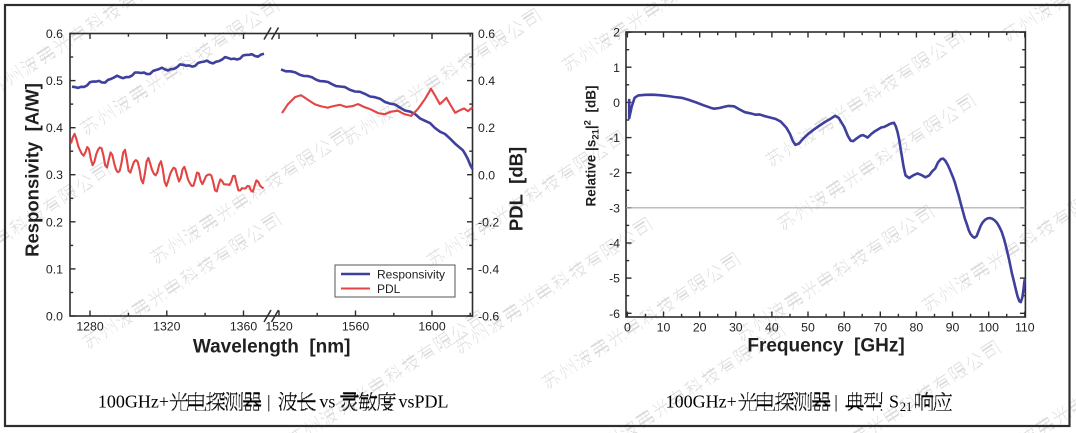 The width and height of the screenshot is (1076, 433). Describe the element at coordinates (54, 81) in the screenshot. I see `svg-text: 0.5` at that location.